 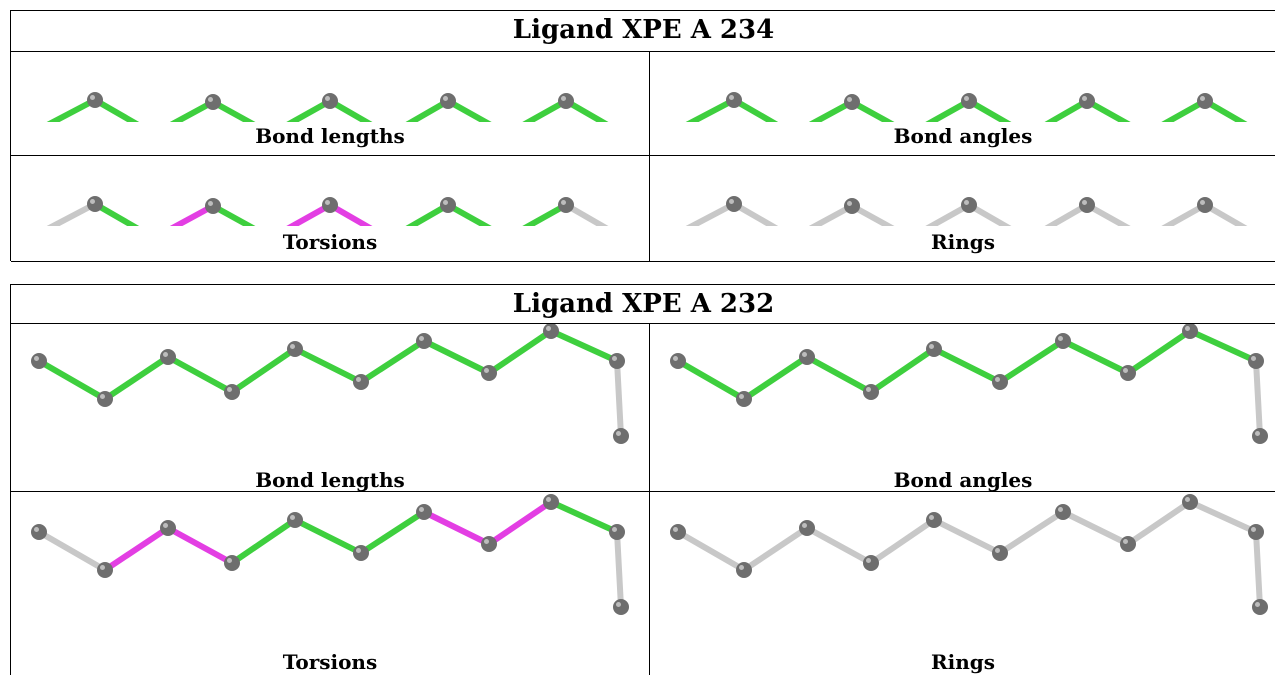 I want to click on molecule-cell-torsions: Torsions, so click(x=330, y=208).